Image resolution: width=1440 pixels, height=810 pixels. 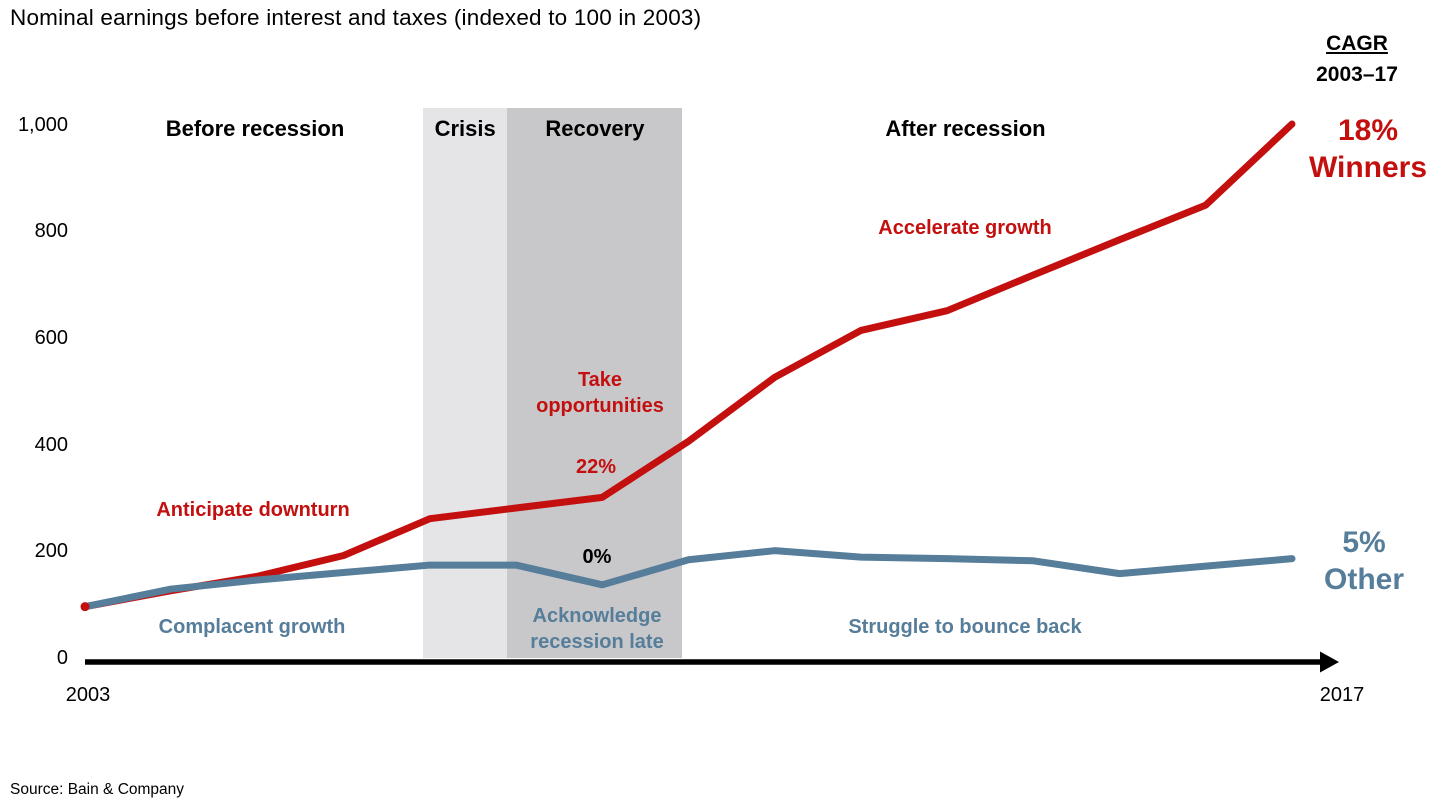 What do you see at coordinates (1329, 662) in the screenshot?
I see `x-axis-arrowhead-icon` at bounding box center [1329, 662].